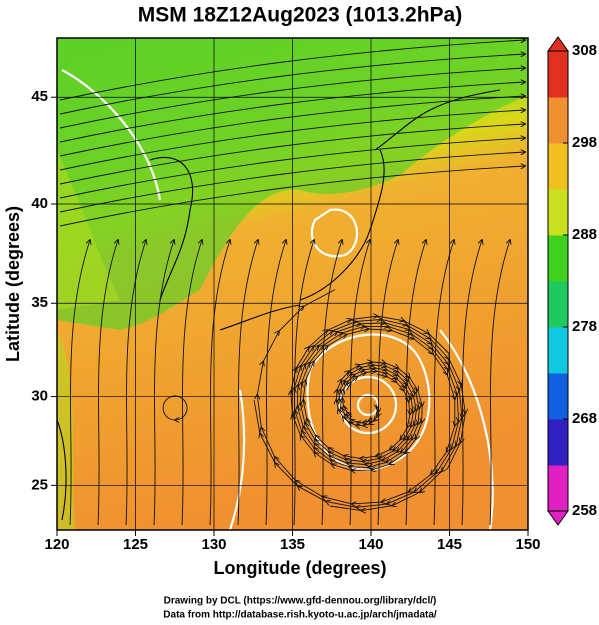  I want to click on x-axis-label: Longitude (degrees), so click(299, 568).